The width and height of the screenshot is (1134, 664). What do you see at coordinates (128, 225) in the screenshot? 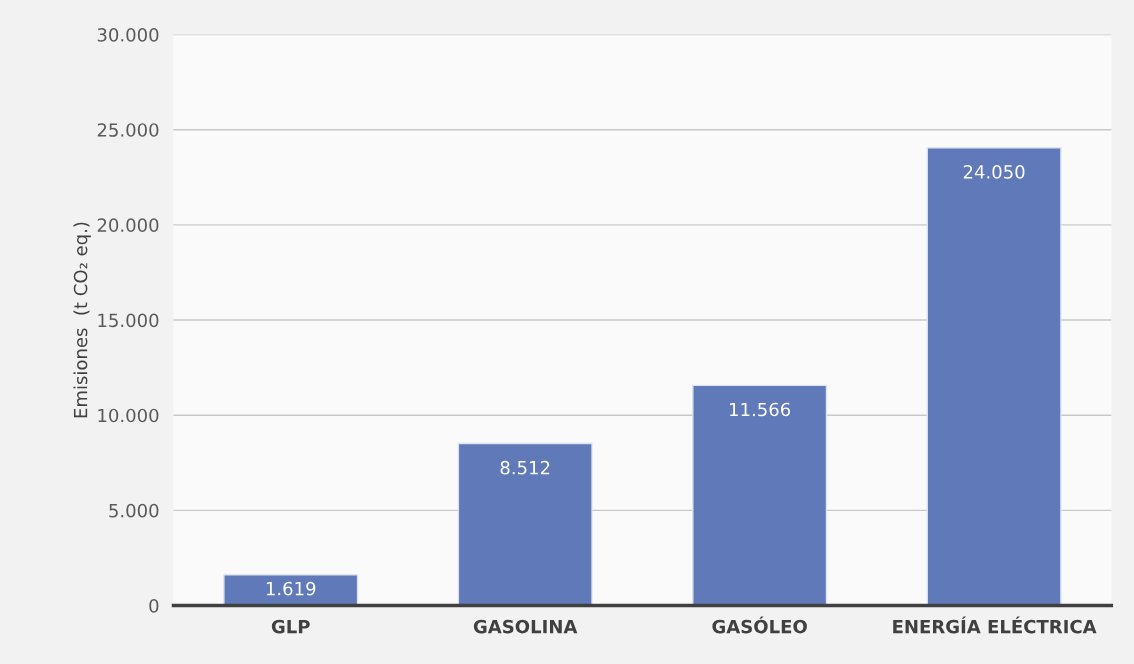
I see `y-tick-label: 20.000` at bounding box center [128, 225].